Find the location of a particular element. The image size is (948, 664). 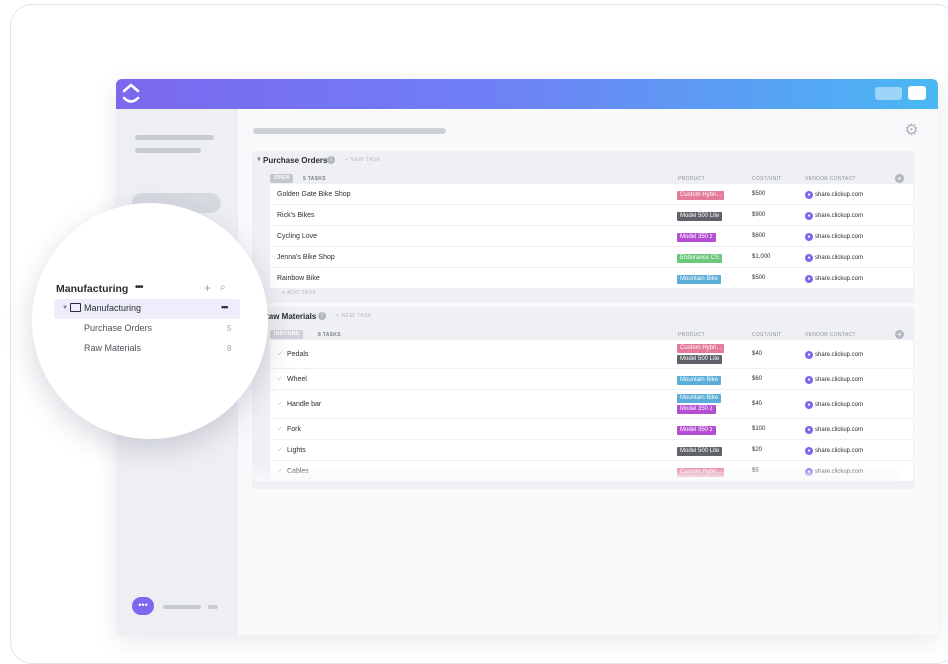

task-name: Cycling Love is located at coordinates (297, 236).